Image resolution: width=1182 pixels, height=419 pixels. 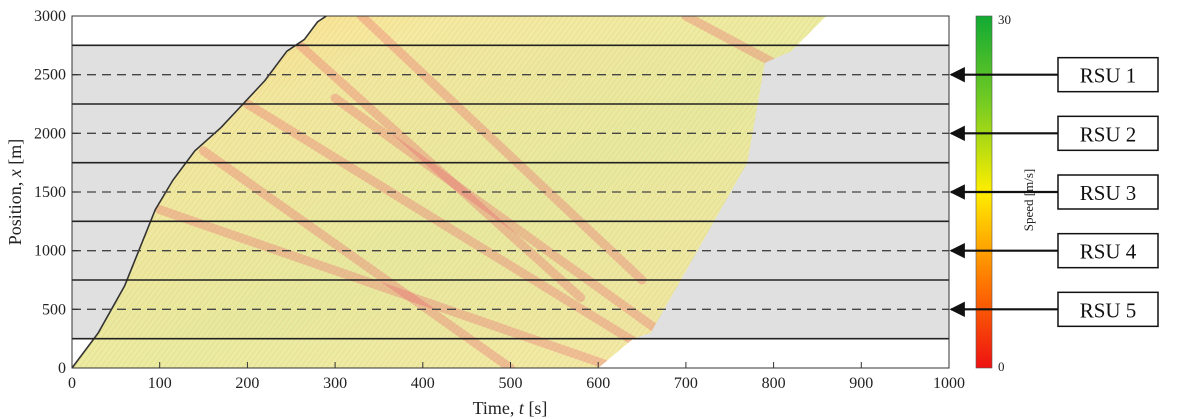 I want to click on colorbar-min-label: 0, so click(x=1001, y=366).